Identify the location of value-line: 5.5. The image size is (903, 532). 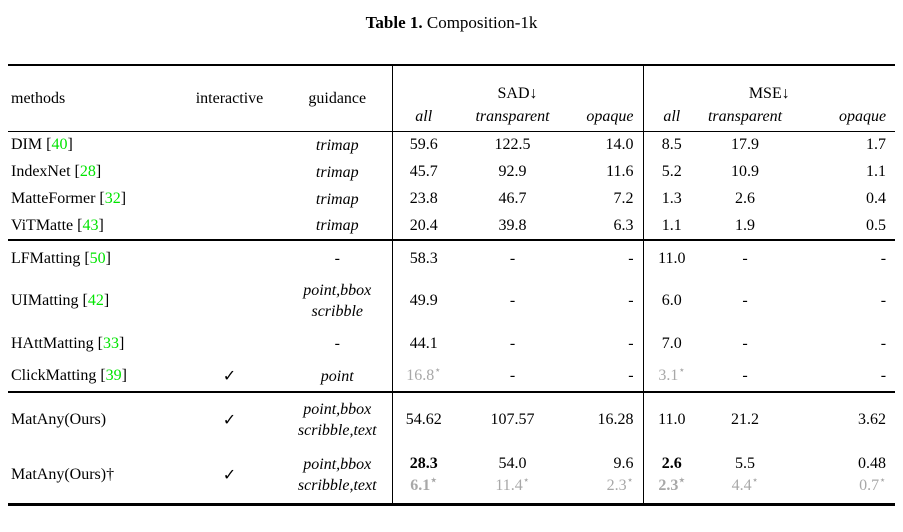
(745, 464).